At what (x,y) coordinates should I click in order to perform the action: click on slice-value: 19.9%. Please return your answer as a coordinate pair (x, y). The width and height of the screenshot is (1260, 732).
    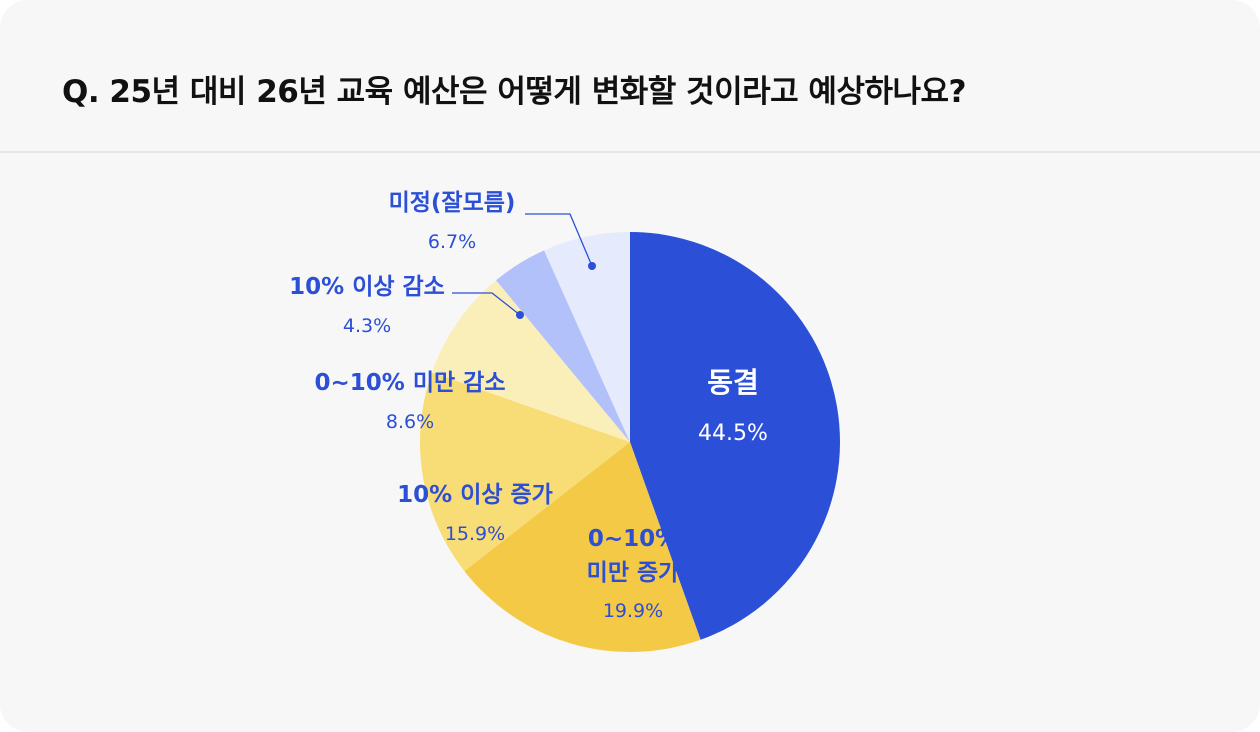
    Looking at the image, I should click on (633, 611).